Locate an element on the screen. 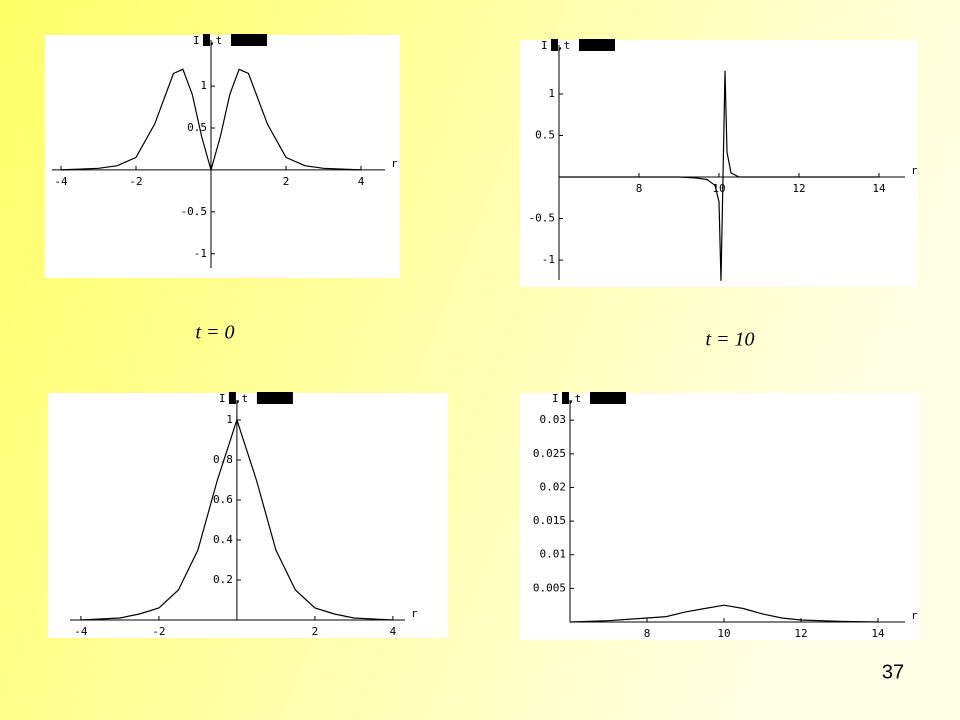 The height and width of the screenshot is (720, 960). y-tick-label: 0.2 is located at coordinates (223, 579).